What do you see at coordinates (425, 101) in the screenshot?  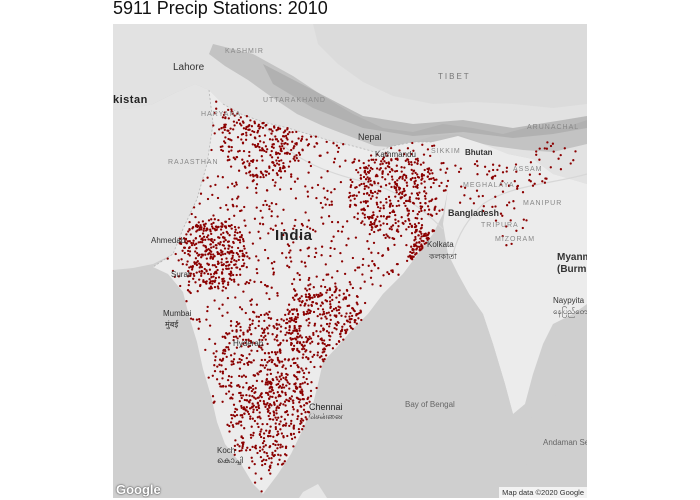 I see `himalaya-ridges` at bounding box center [425, 101].